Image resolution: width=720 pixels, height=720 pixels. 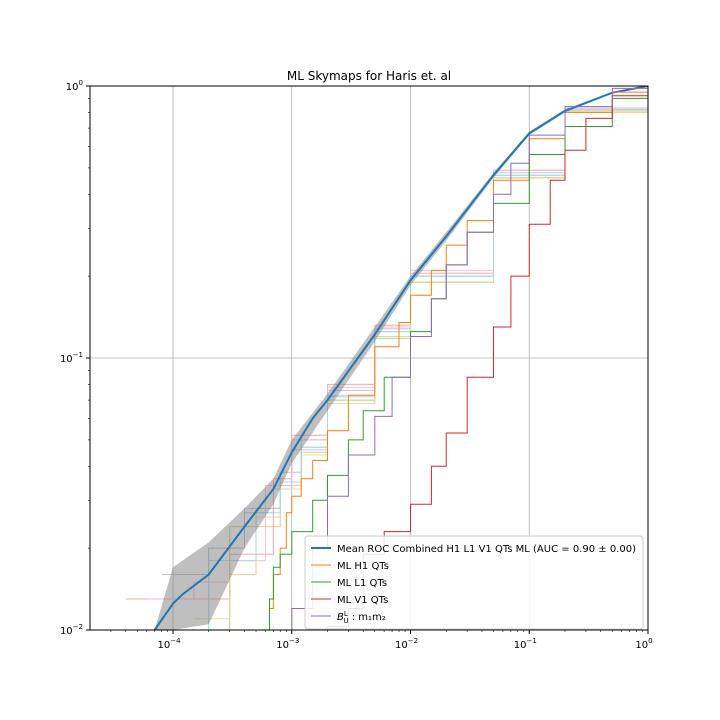 What do you see at coordinates (361, 617) in the screenshot?
I see `legend-label-4: BL U : m₁m₂` at bounding box center [361, 617].